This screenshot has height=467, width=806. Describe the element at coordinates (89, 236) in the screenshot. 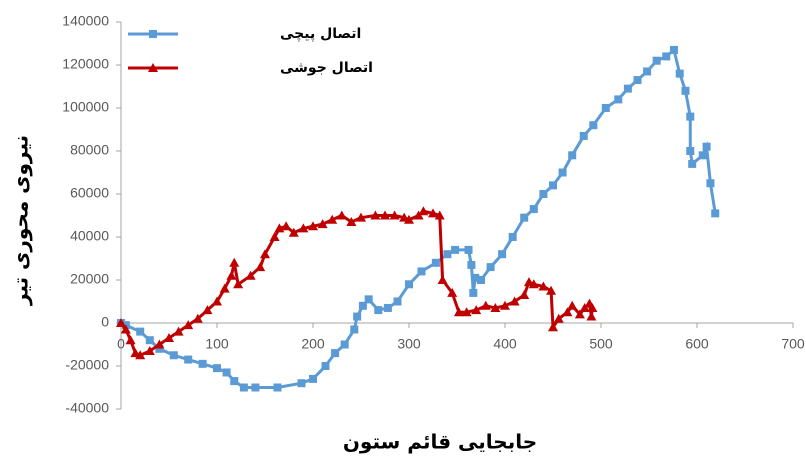

I see `y-tick-label: 40000` at that location.